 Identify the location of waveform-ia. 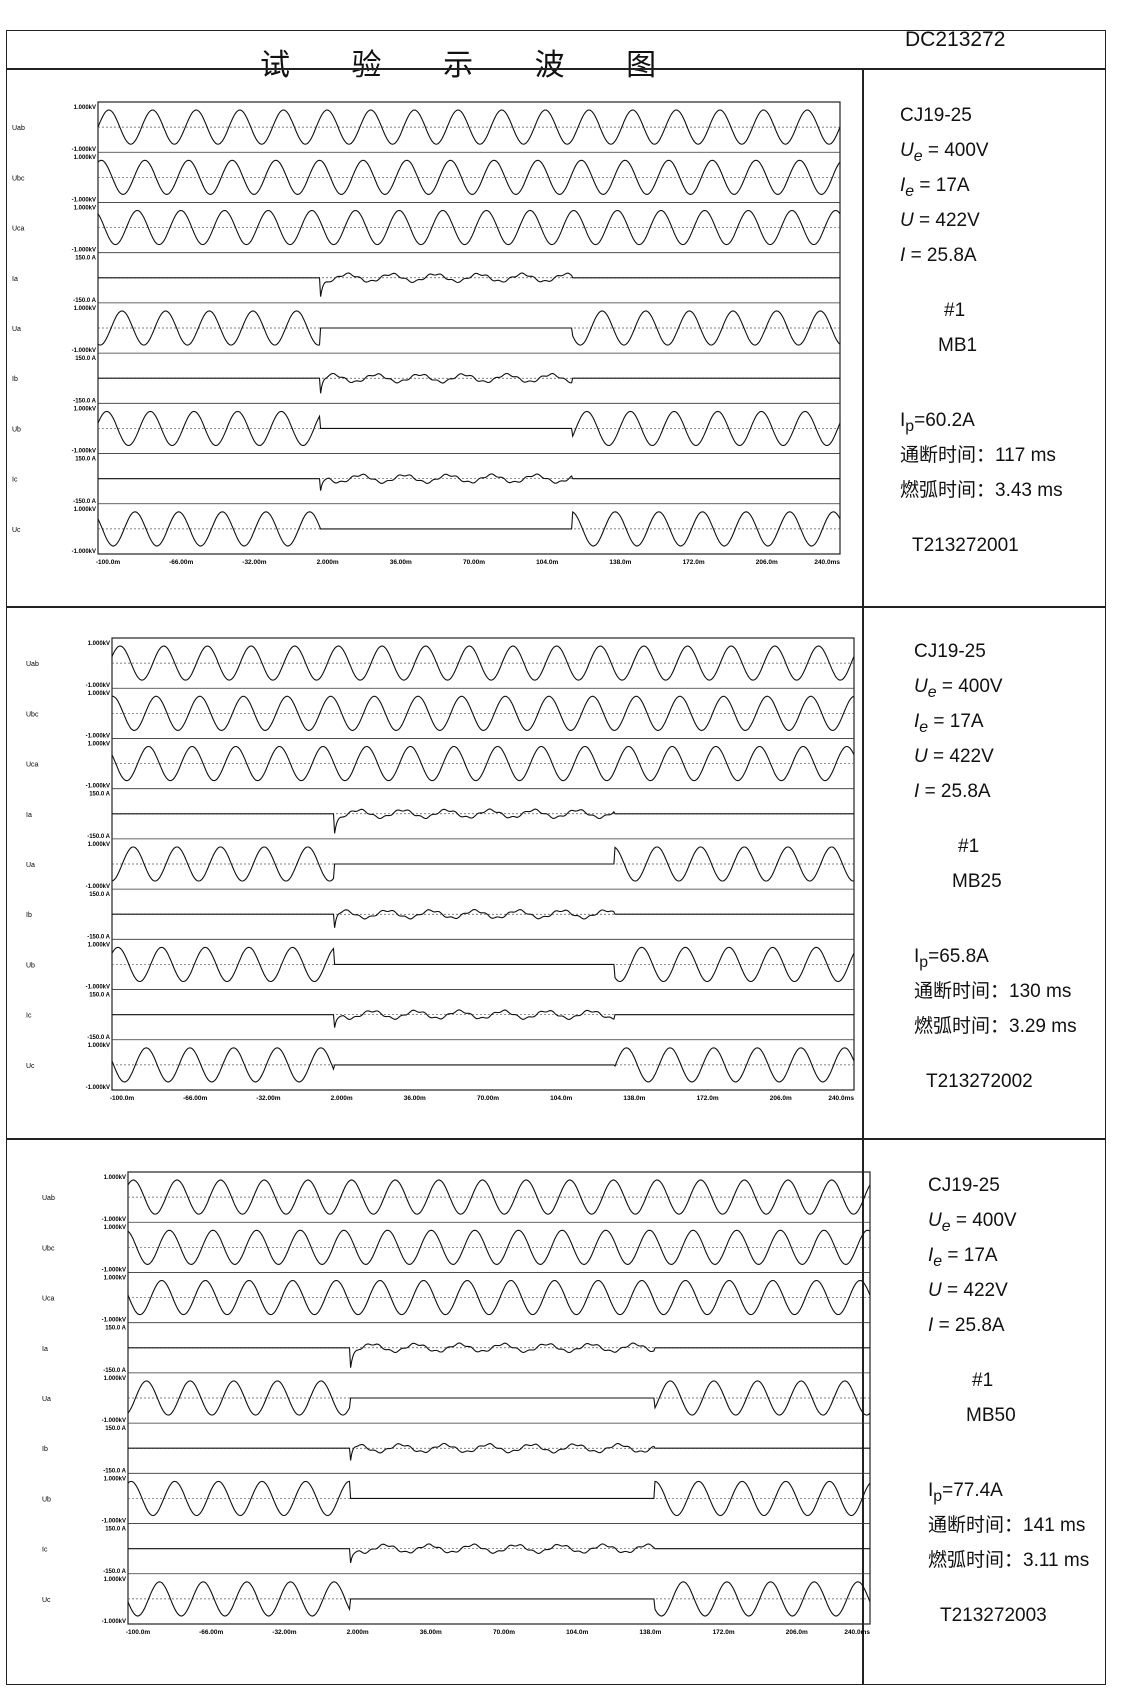
(499, 1355).